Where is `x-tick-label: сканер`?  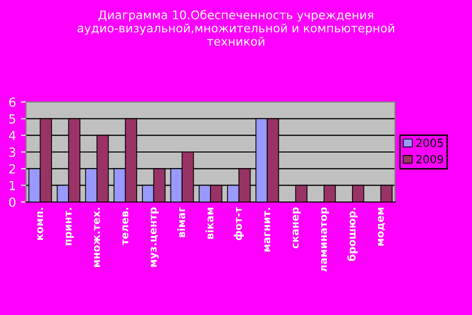
x-tick-label: сканер is located at coordinates (296, 227).